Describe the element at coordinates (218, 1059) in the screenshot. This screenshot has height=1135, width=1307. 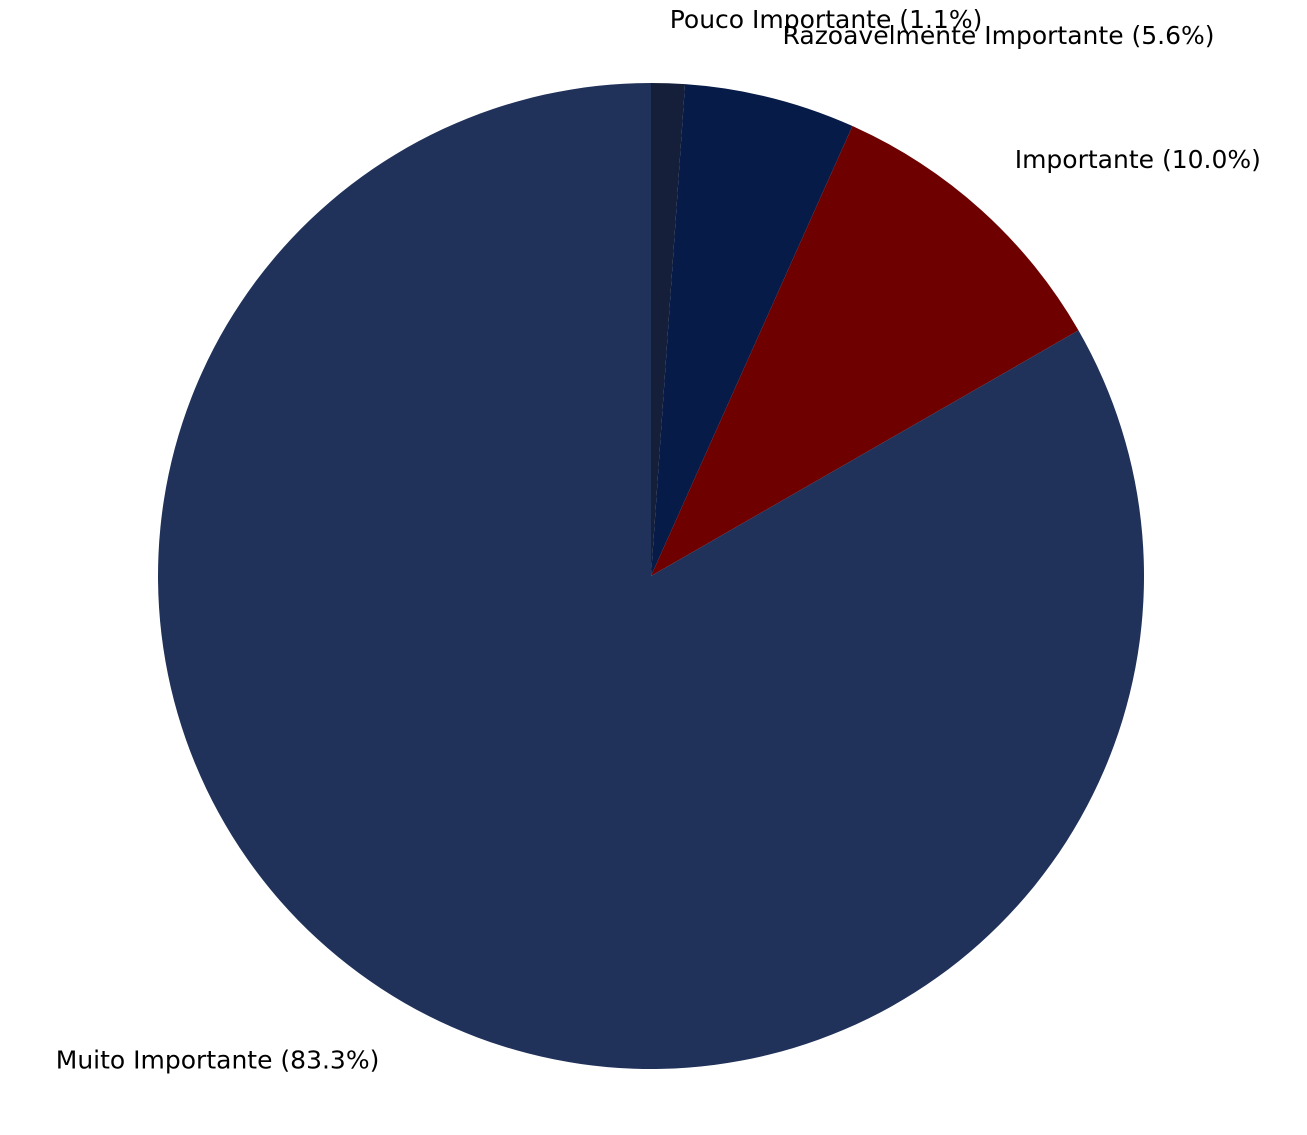
I see `pie-slice-label: Muito Importante (83.3%)` at that location.